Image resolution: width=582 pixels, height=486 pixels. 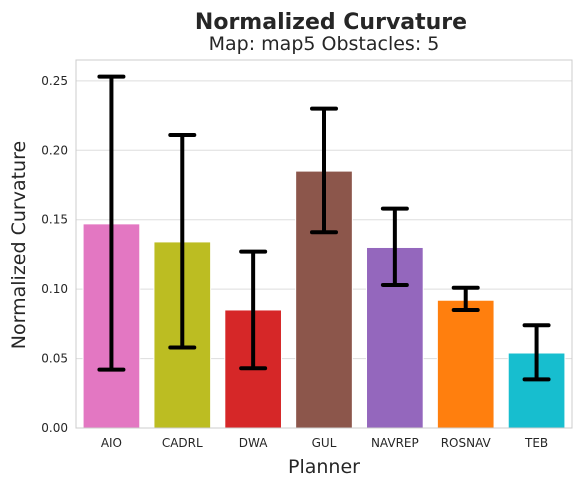 I want to click on x-tick-label: ROSNAV, so click(x=466, y=443).